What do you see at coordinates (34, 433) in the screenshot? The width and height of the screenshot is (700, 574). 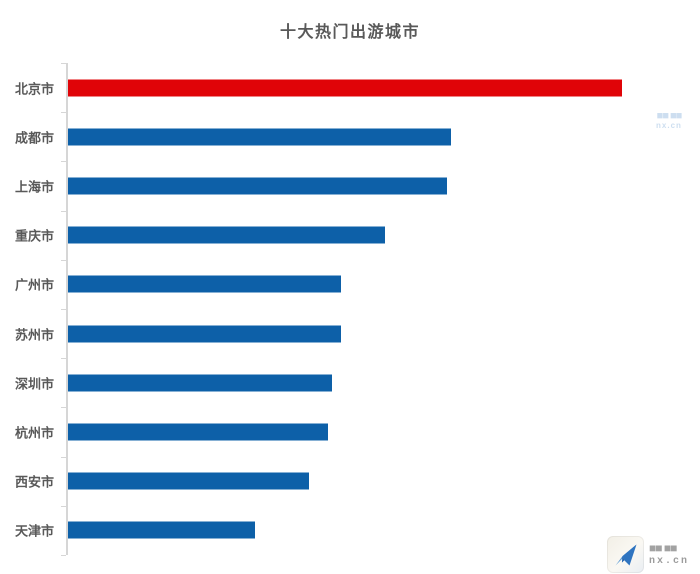 I see `category-label: 杭州市` at bounding box center [34, 433].